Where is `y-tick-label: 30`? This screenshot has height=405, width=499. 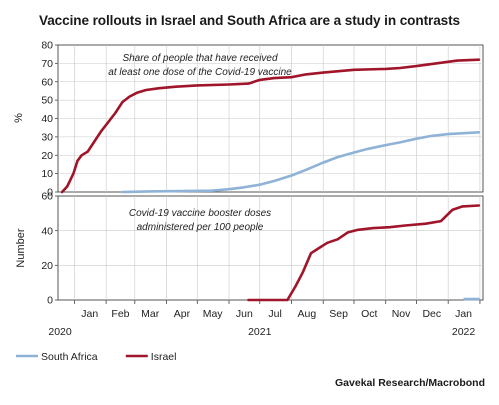
y-tick-label: 30 is located at coordinates (47, 137).